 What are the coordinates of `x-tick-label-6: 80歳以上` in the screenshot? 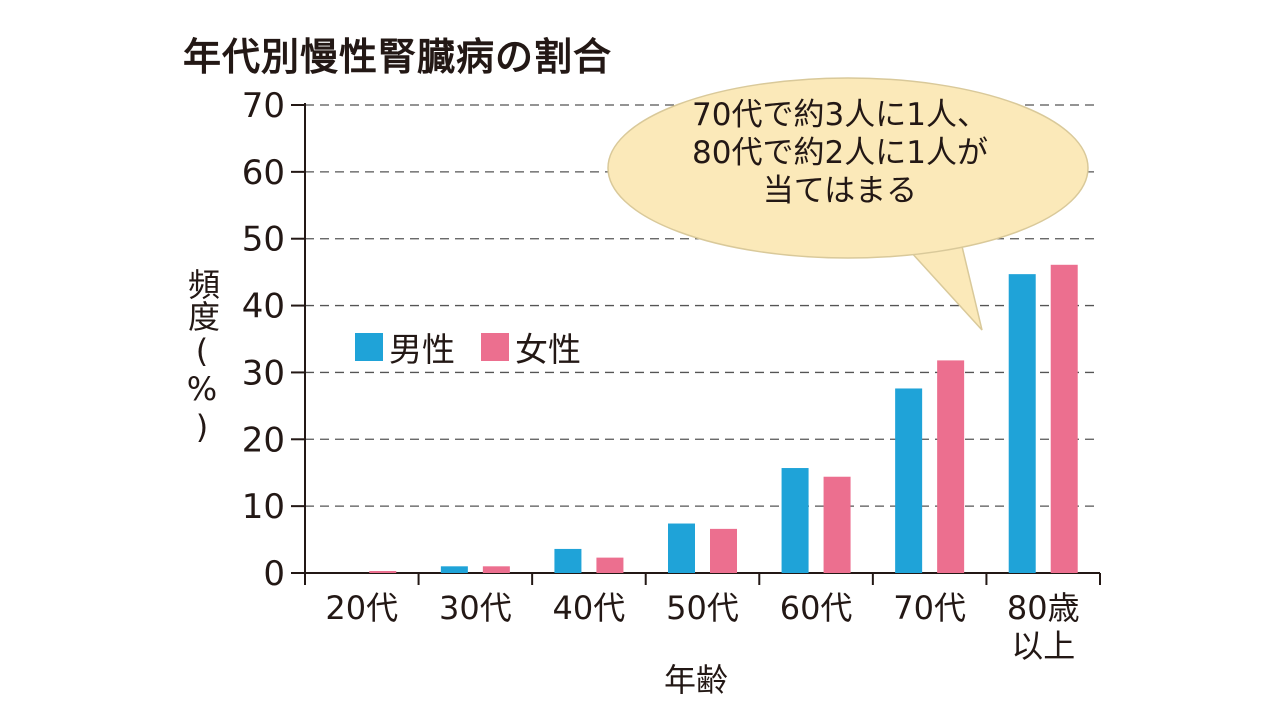 It's located at (1043, 627).